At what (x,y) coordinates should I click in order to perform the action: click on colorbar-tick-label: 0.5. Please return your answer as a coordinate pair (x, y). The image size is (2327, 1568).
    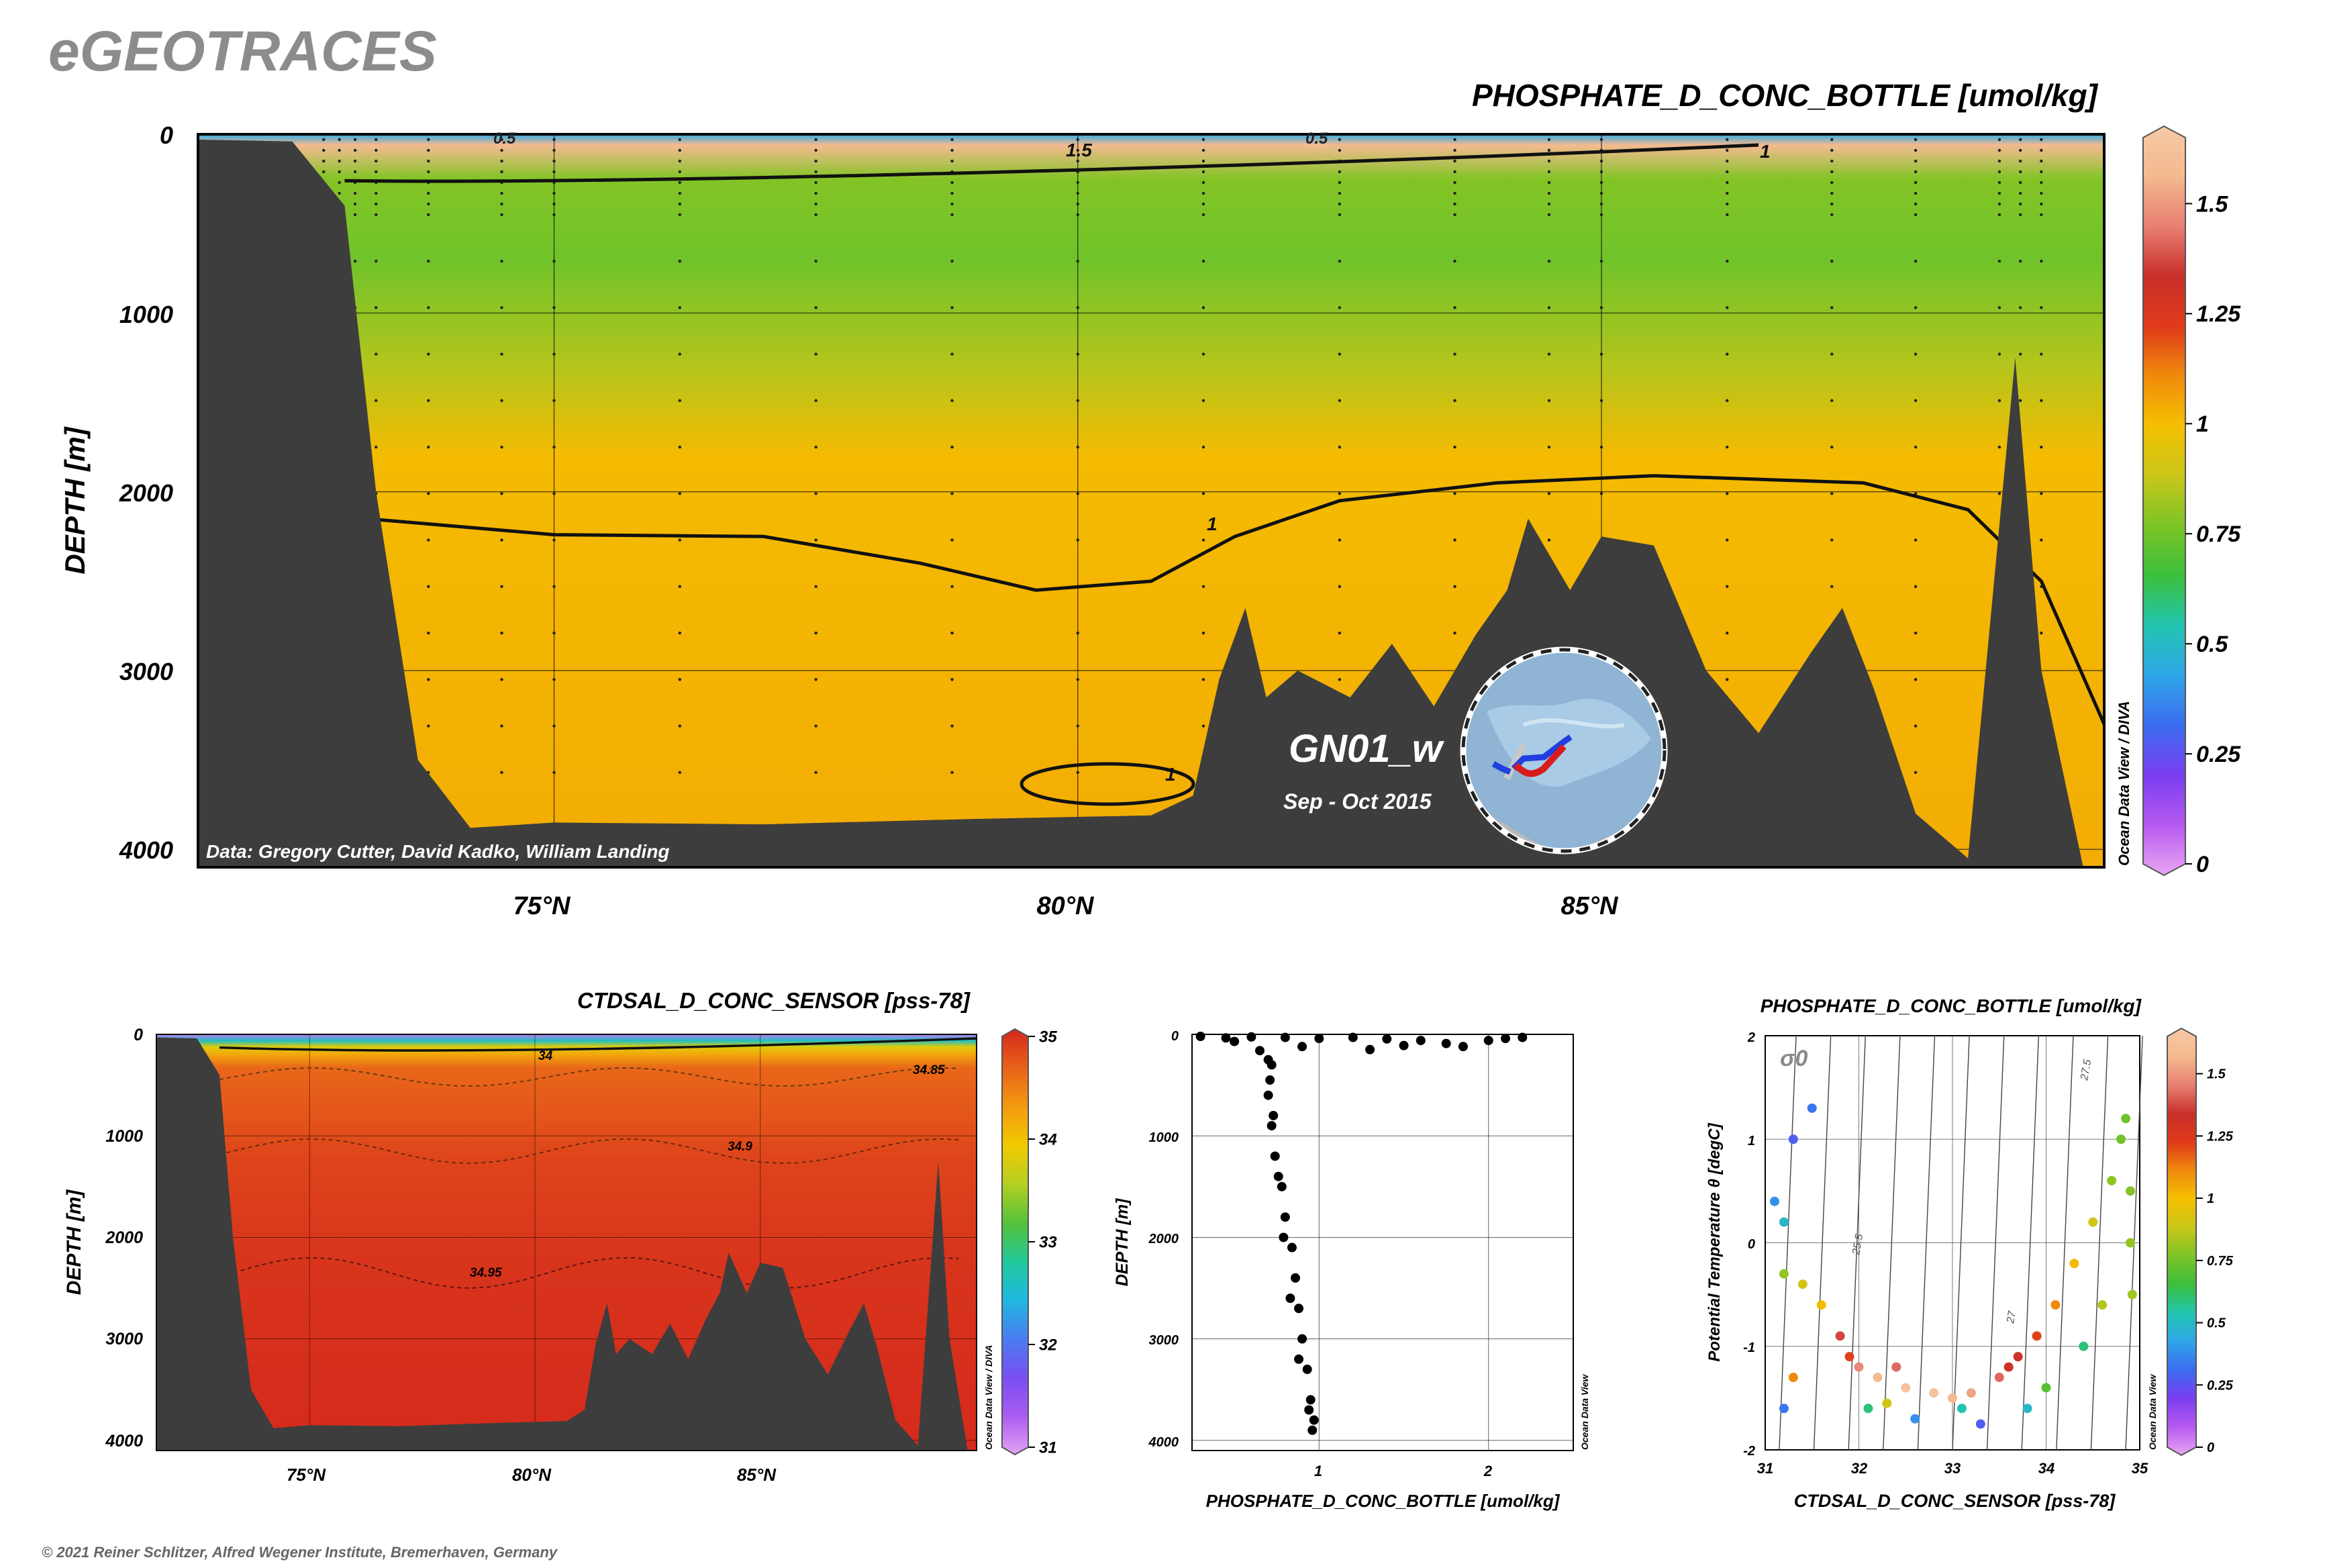
    Looking at the image, I should click on (2212, 645).